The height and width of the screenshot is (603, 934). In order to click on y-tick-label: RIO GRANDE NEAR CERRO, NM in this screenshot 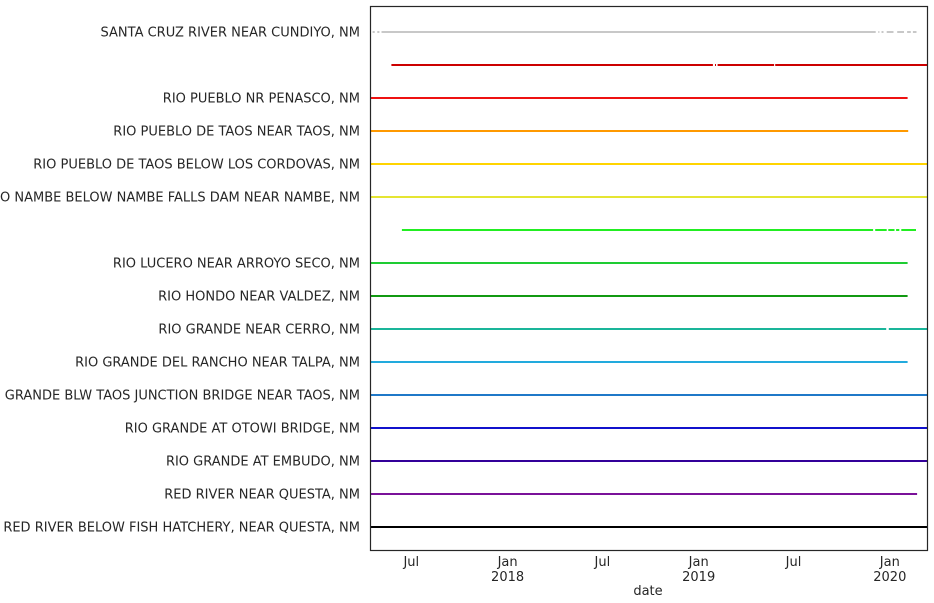, I will do `click(259, 330)`.